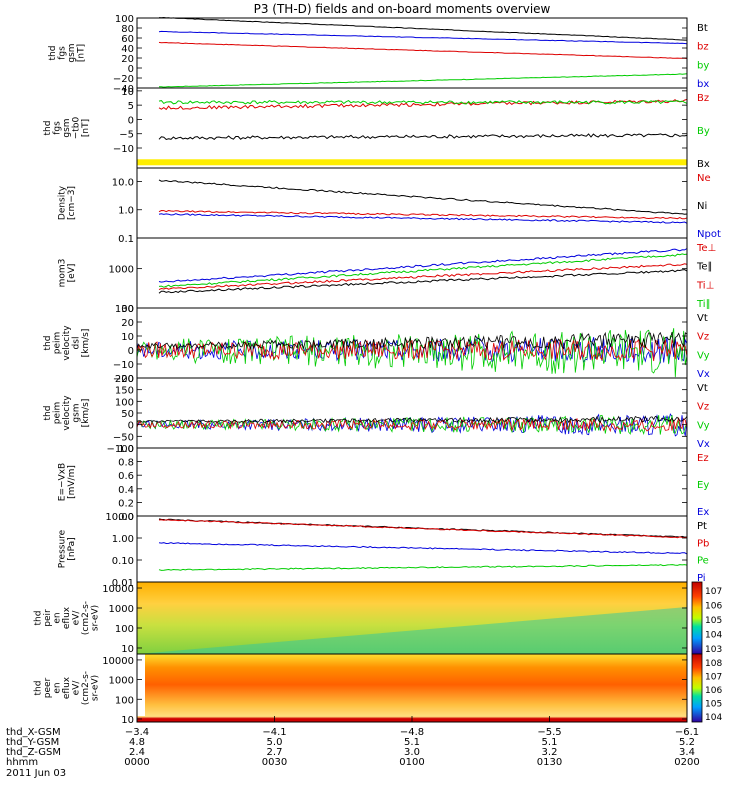 This screenshot has height=800, width=750. Describe the element at coordinates (713, 636) in the screenshot. I see `colorbar-tick-label: 104` at that location.